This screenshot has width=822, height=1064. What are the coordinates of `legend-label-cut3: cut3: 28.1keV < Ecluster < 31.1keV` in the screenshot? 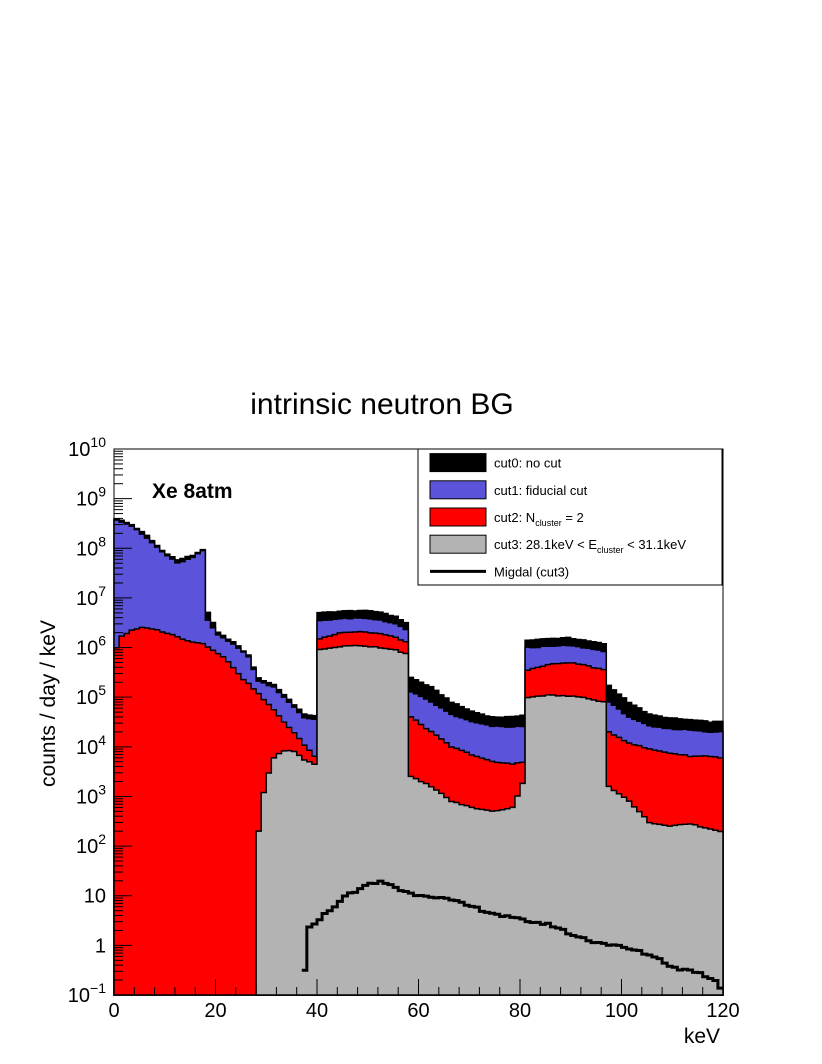 It's located at (590, 546).